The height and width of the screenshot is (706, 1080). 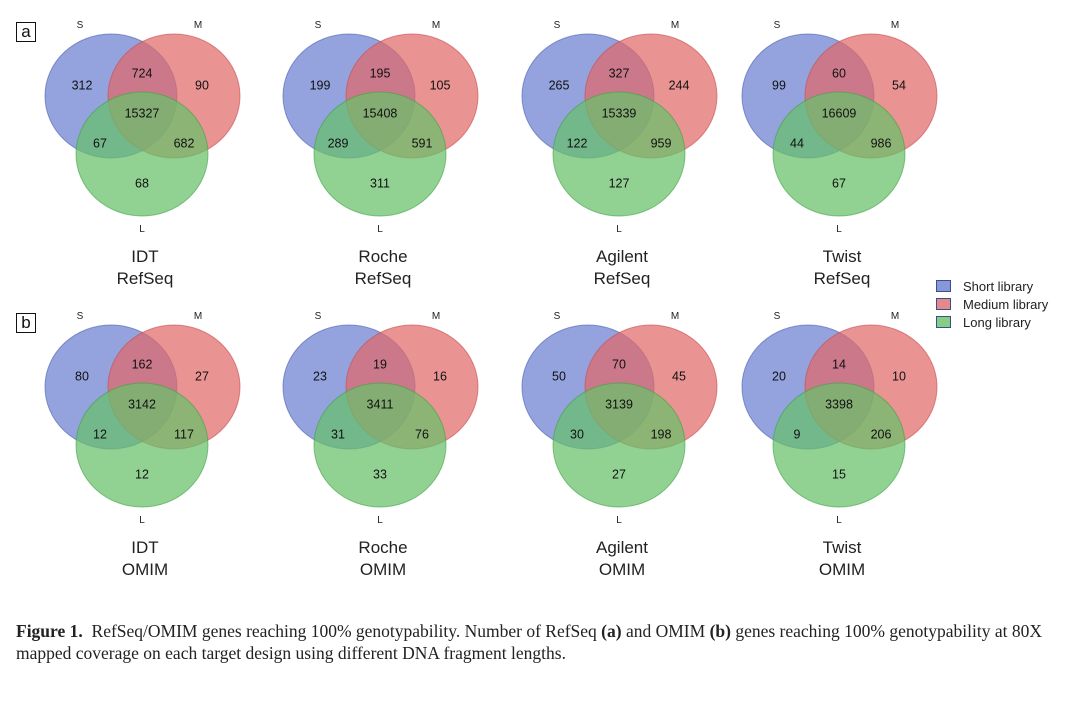 What do you see at coordinates (184, 143) in the screenshot?
I see `region-count-m-l: 682` at bounding box center [184, 143].